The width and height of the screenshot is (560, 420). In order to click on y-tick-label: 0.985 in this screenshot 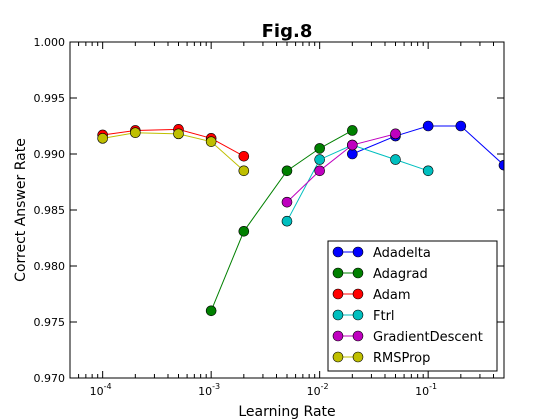, I will do `click(50, 210)`.